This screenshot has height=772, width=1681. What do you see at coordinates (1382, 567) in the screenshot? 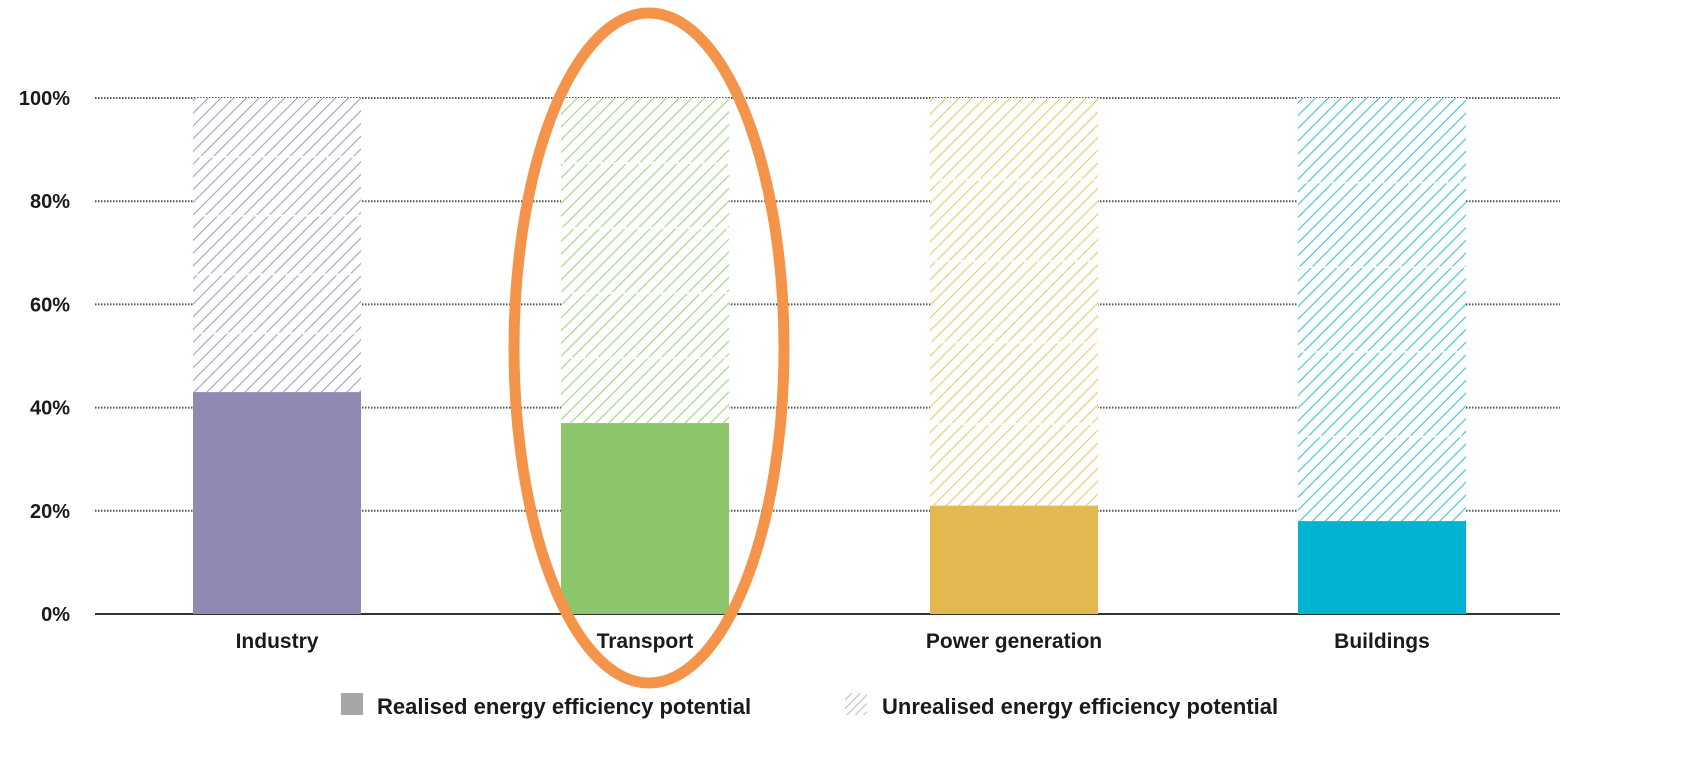
I see `bar-realised-buildings` at bounding box center [1382, 567].